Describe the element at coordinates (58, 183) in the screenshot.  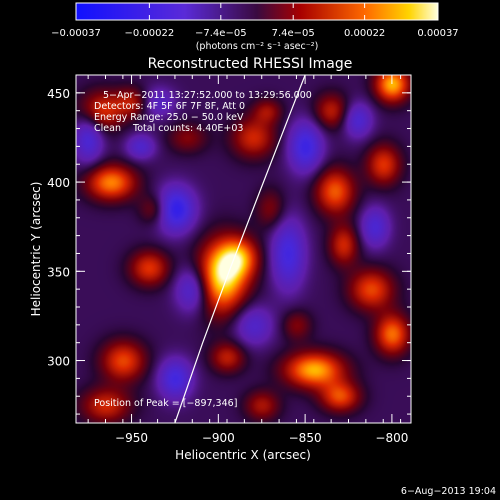
I see `y-tick-label: 400` at that location.